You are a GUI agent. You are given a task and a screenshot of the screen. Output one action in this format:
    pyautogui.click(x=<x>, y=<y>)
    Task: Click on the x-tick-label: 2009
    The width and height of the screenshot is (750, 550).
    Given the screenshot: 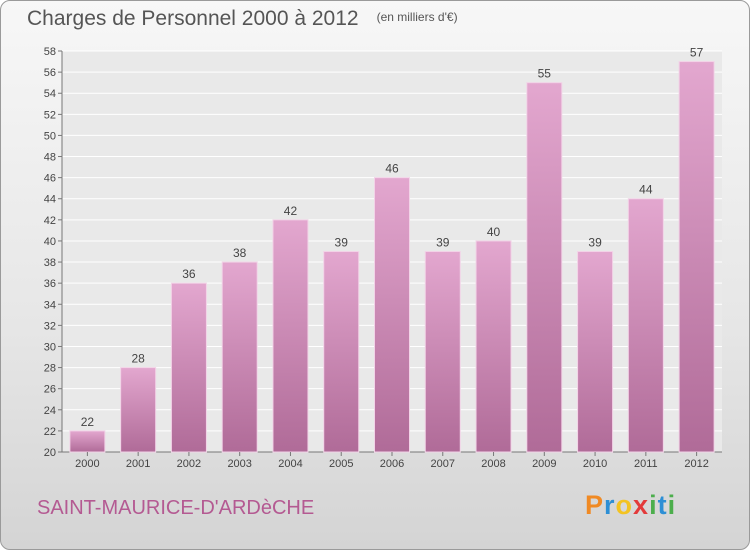 What is the action you would take?
    pyautogui.click(x=544, y=464)
    